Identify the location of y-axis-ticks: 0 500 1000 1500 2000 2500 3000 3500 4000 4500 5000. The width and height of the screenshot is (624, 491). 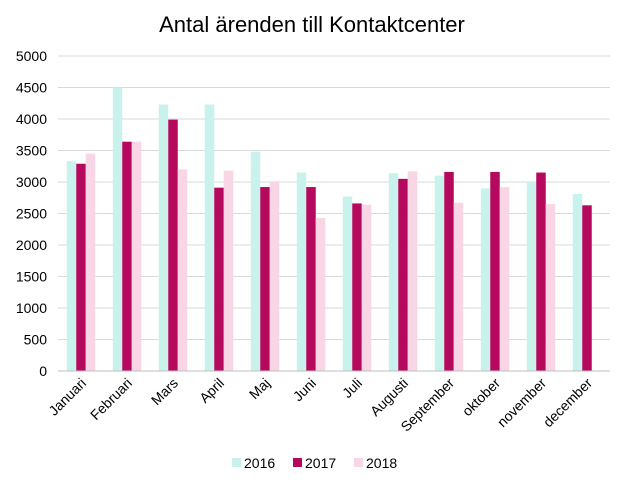
(31, 213).